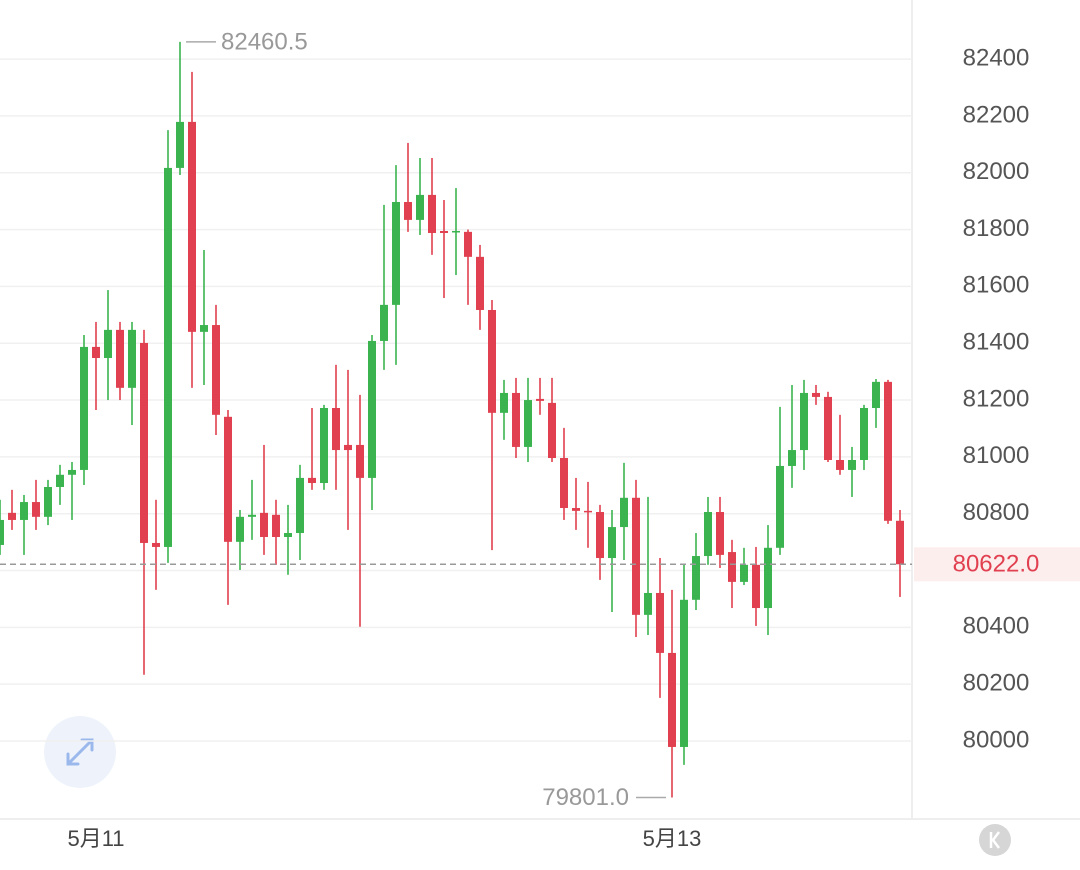 The width and height of the screenshot is (1080, 870). I want to click on y-tick-label: 81600, so click(996, 285).